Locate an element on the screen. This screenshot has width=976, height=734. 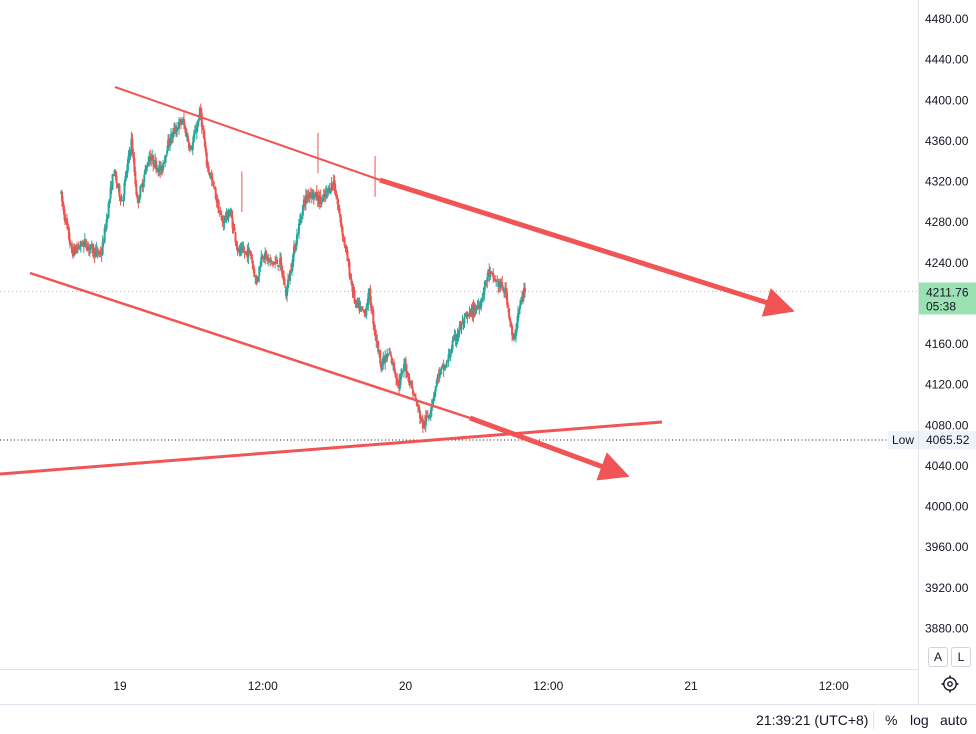
gear-icon is located at coordinates (950, 684).